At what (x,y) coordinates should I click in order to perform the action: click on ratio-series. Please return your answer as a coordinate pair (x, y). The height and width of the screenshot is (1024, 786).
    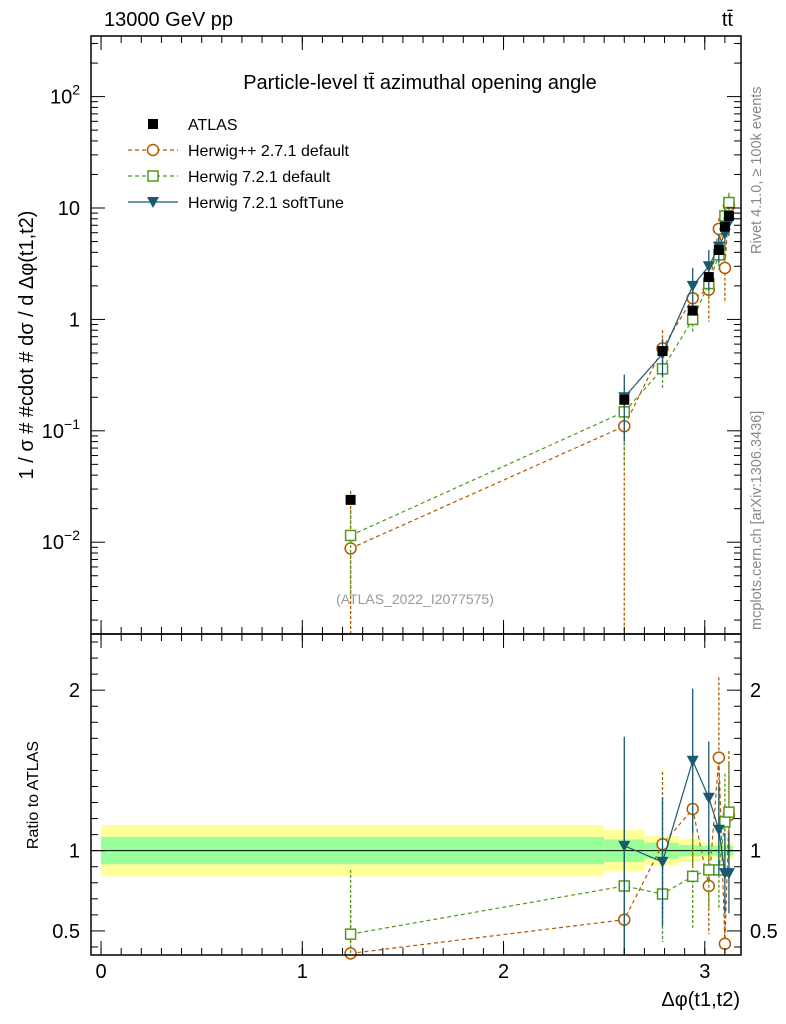
    Looking at the image, I should click on (676, 821).